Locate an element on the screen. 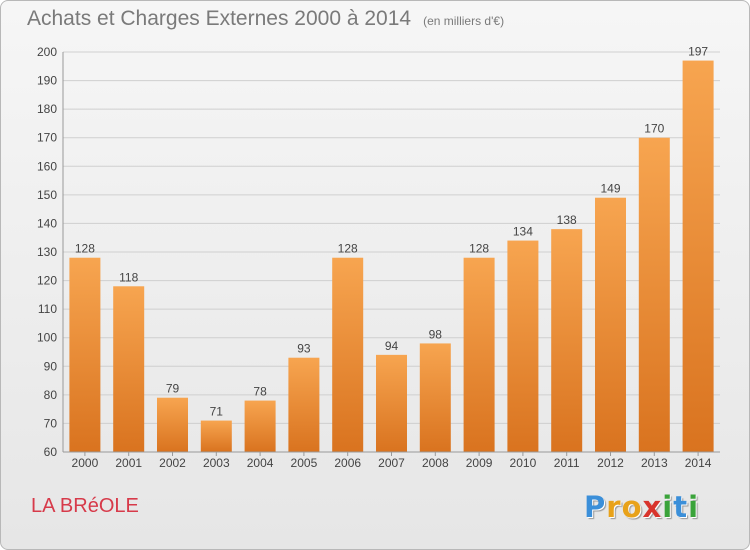 The height and width of the screenshot is (550, 750). bar-2000 is located at coordinates (85, 354).